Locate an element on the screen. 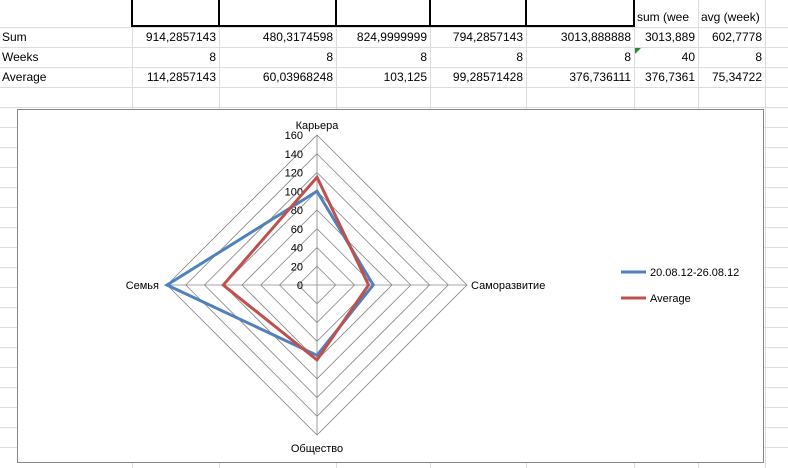 The image size is (788, 468). radar-tick-label: 60 is located at coordinates (297, 230).